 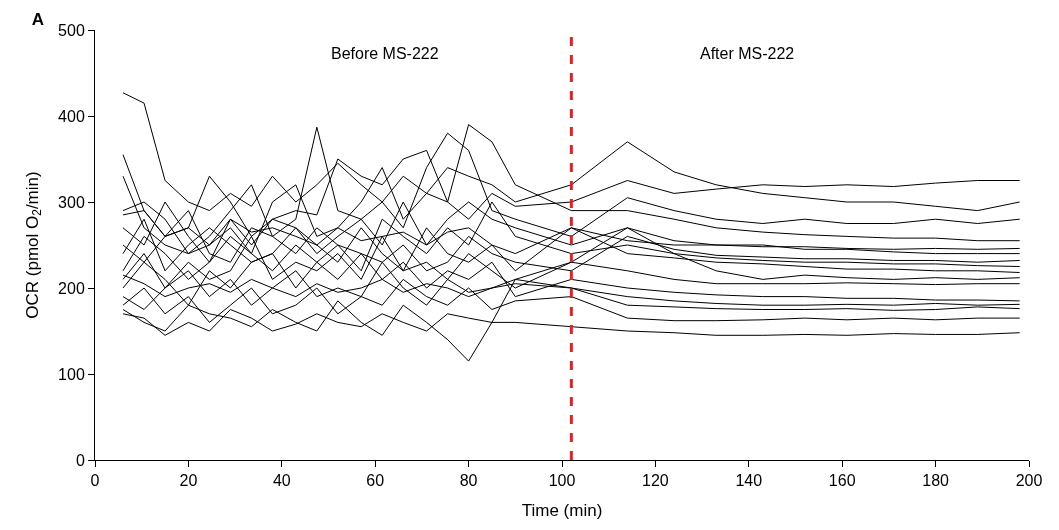 I want to click on x-tick-label: 160, so click(x=842, y=481).